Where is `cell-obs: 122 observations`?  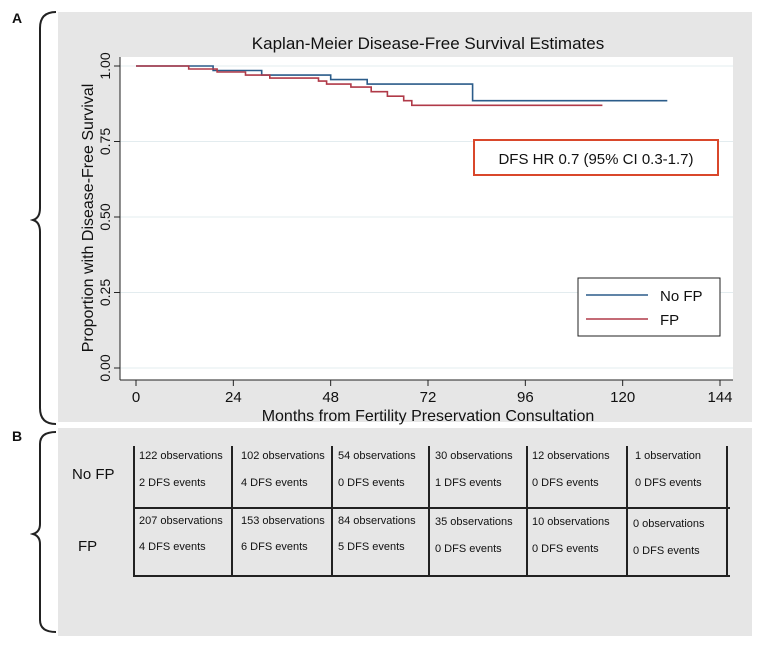 cell-obs: 122 observations is located at coordinates (181, 456).